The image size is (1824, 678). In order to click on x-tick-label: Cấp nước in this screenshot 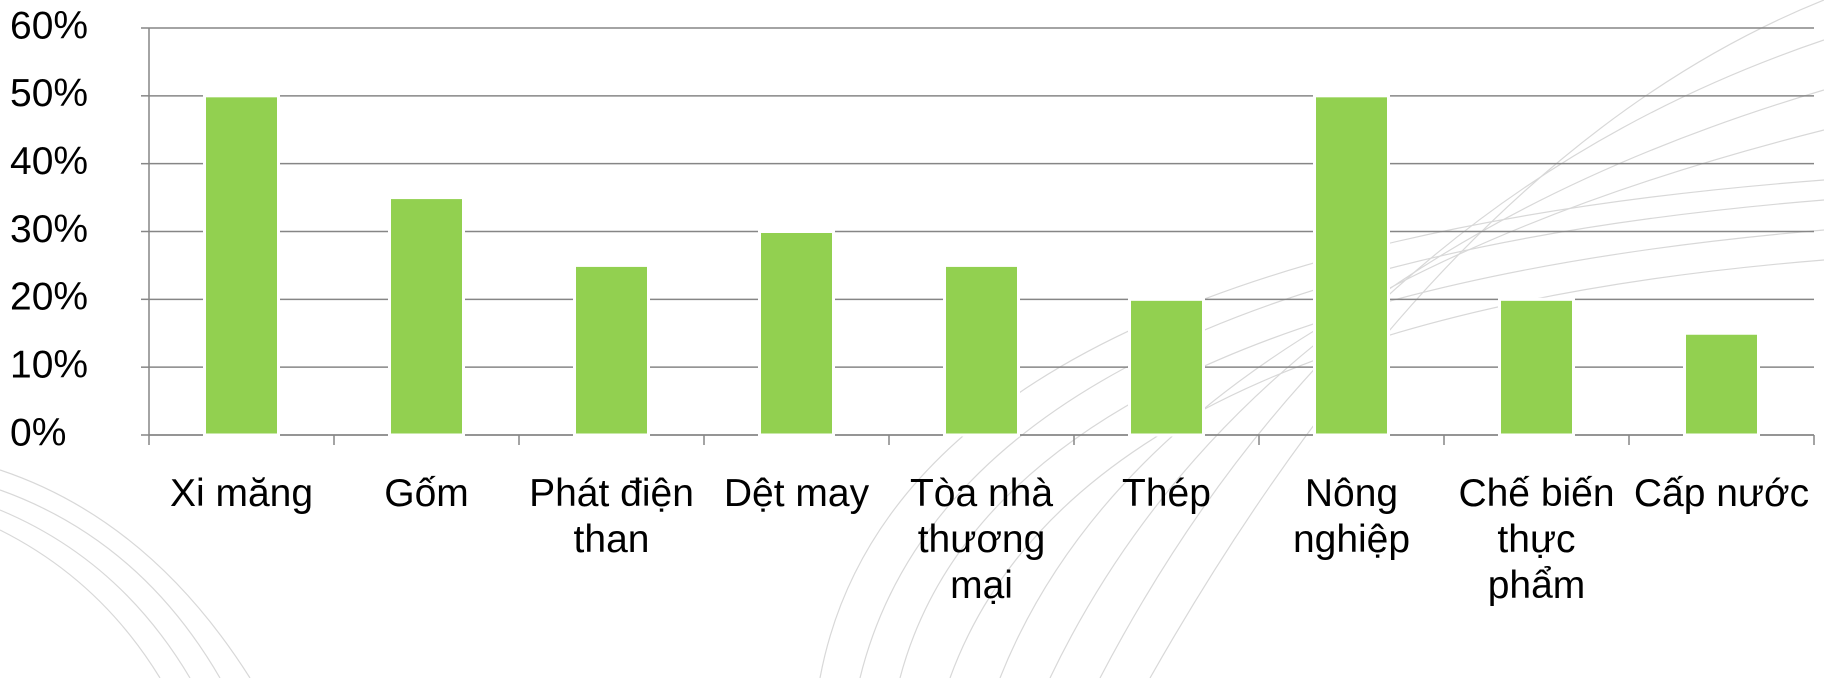, I will do `click(1721, 493)`.